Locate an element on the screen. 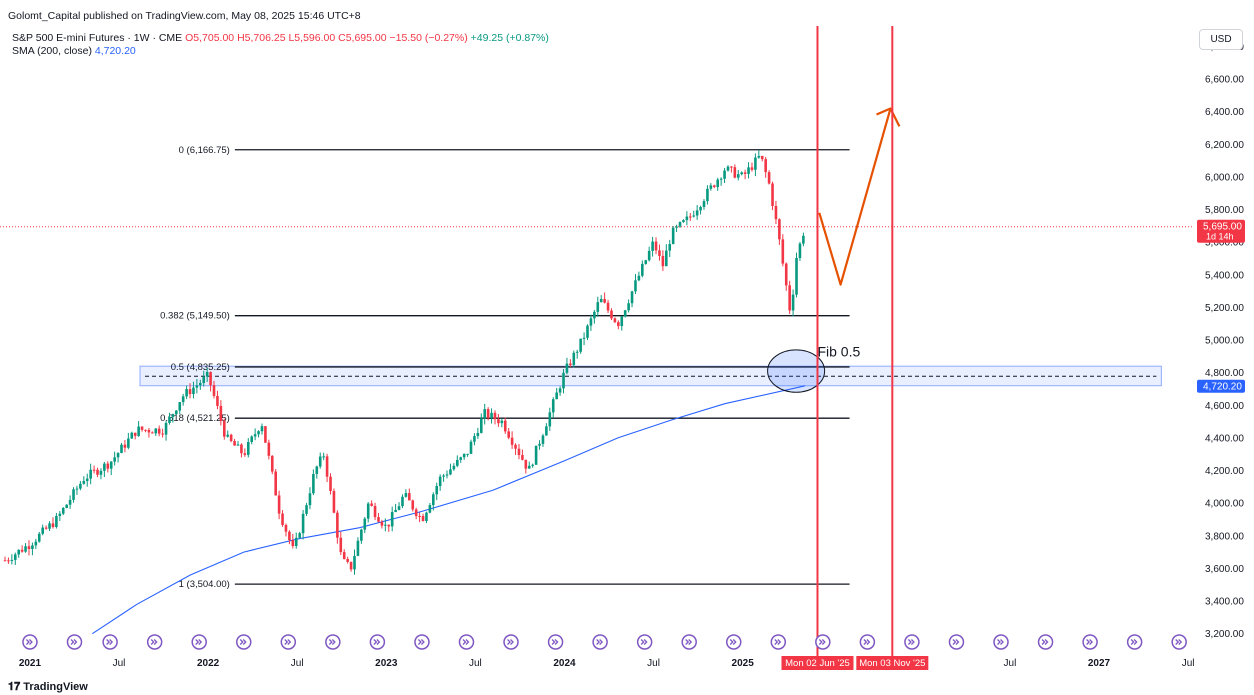 The image size is (1254, 695). fib-label-3: 0.618 (4,521.25) is located at coordinates (195, 418).